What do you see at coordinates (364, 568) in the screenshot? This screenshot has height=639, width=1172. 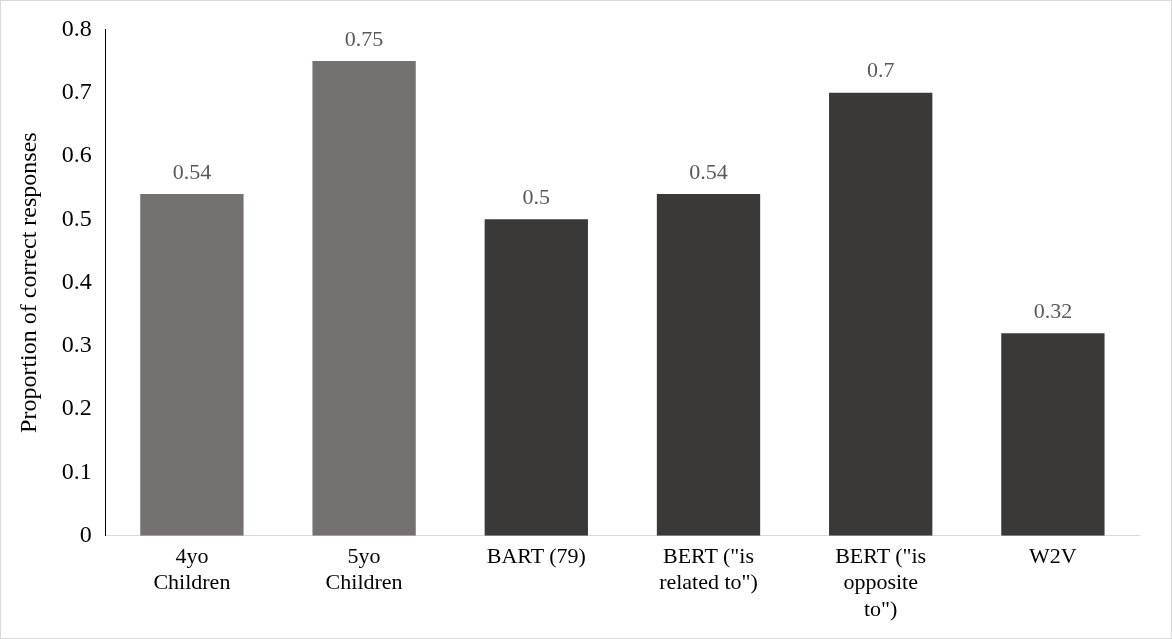 I see `x-tick-label: 5yo Children` at bounding box center [364, 568].